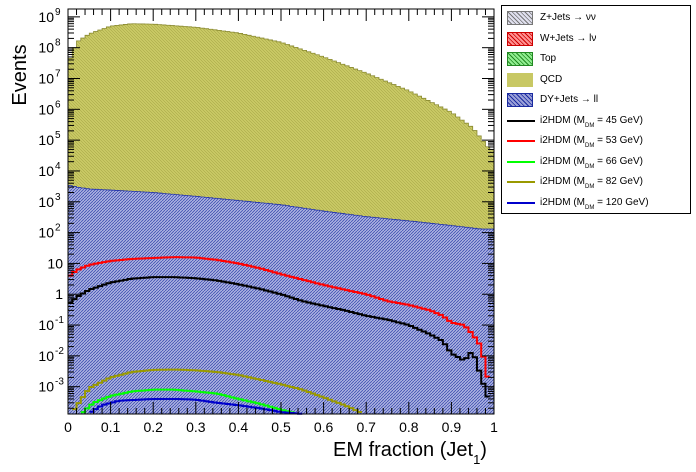 The height and width of the screenshot is (472, 696). What do you see at coordinates (58, 228) in the screenshot?
I see `y-tick-exponent: 2` at bounding box center [58, 228].